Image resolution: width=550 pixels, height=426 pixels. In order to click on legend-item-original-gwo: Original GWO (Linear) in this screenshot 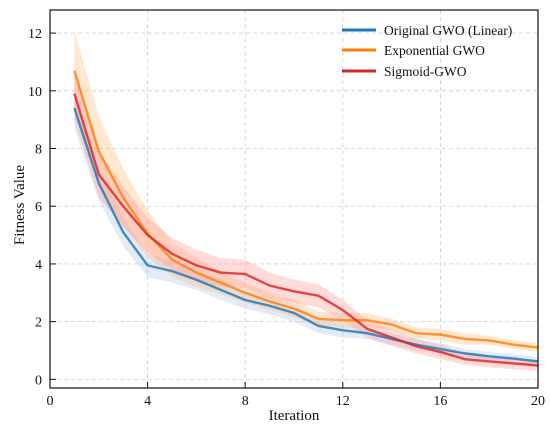, I will do `click(427, 30)`.